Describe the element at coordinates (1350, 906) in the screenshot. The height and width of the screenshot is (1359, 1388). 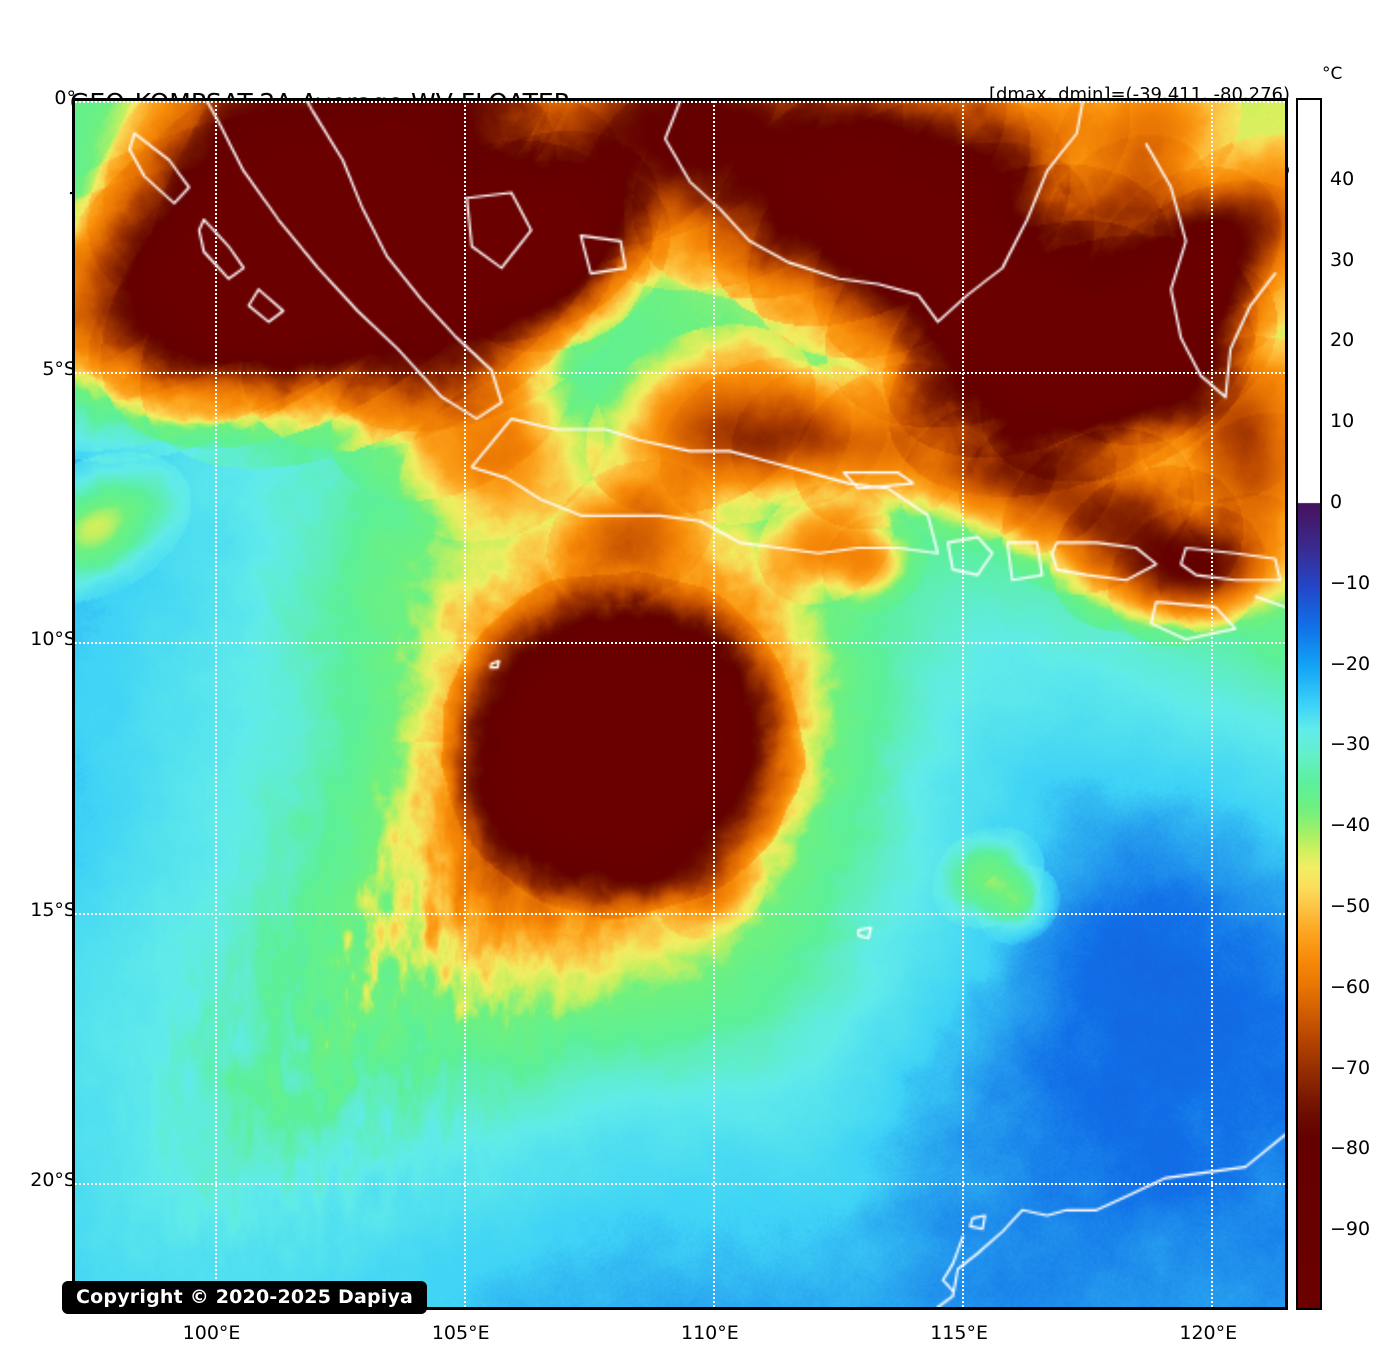
I see `colorbar-tick-label: −50` at that location.